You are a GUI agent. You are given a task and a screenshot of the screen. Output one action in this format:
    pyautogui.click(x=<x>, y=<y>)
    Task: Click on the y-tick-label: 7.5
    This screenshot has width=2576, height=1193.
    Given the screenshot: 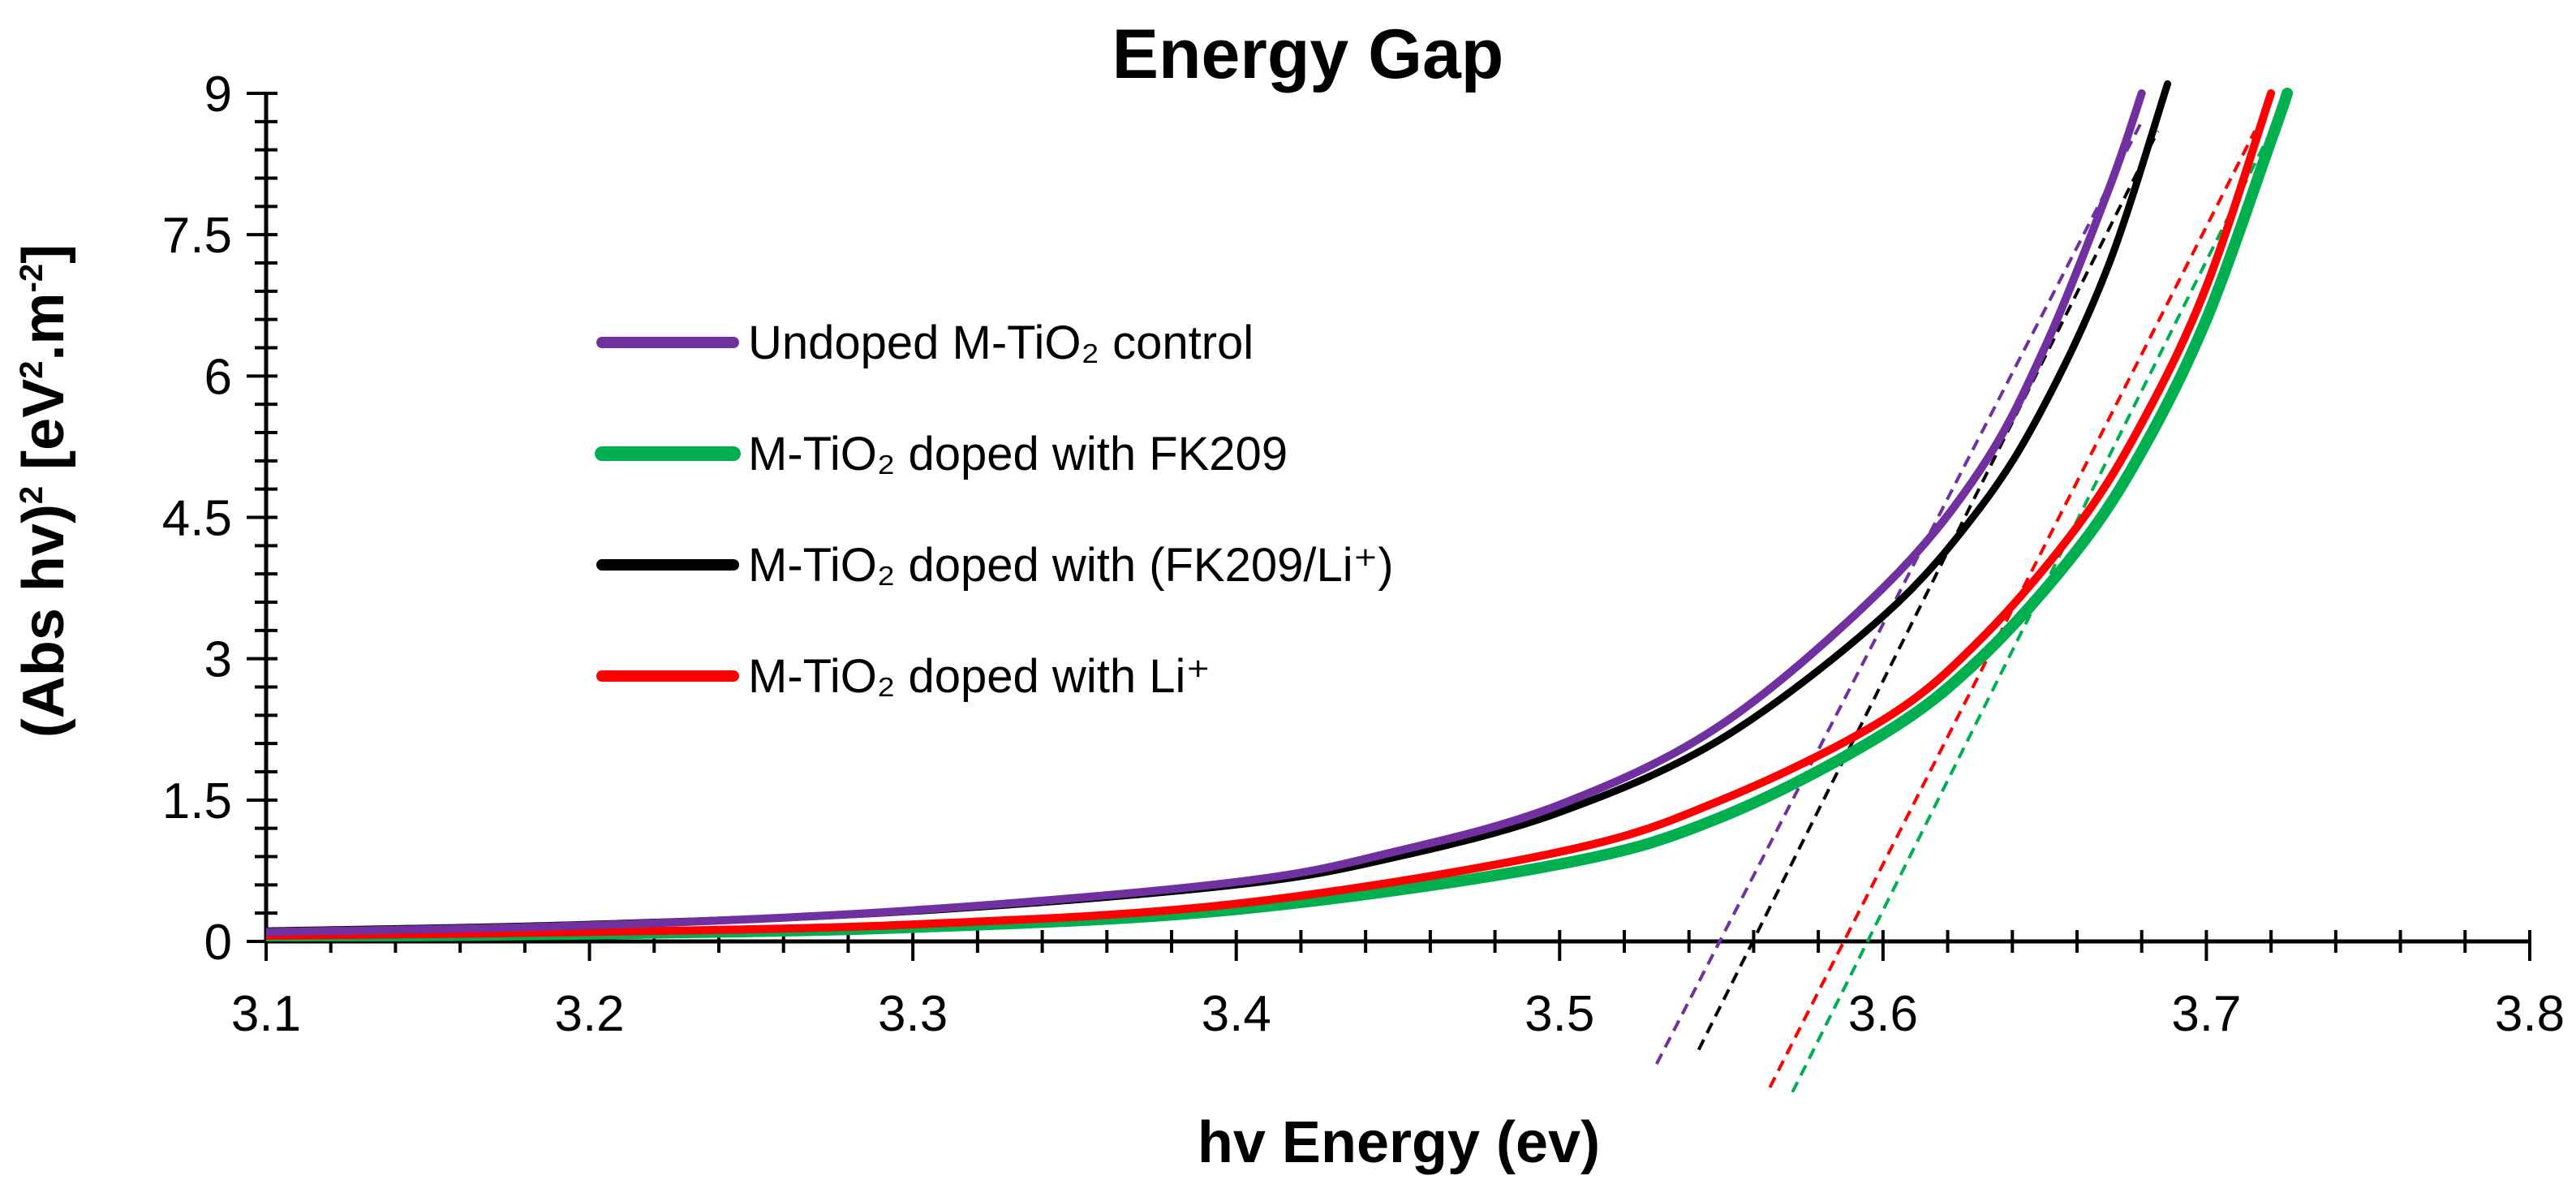 What is the action you would take?
    pyautogui.click(x=197, y=236)
    